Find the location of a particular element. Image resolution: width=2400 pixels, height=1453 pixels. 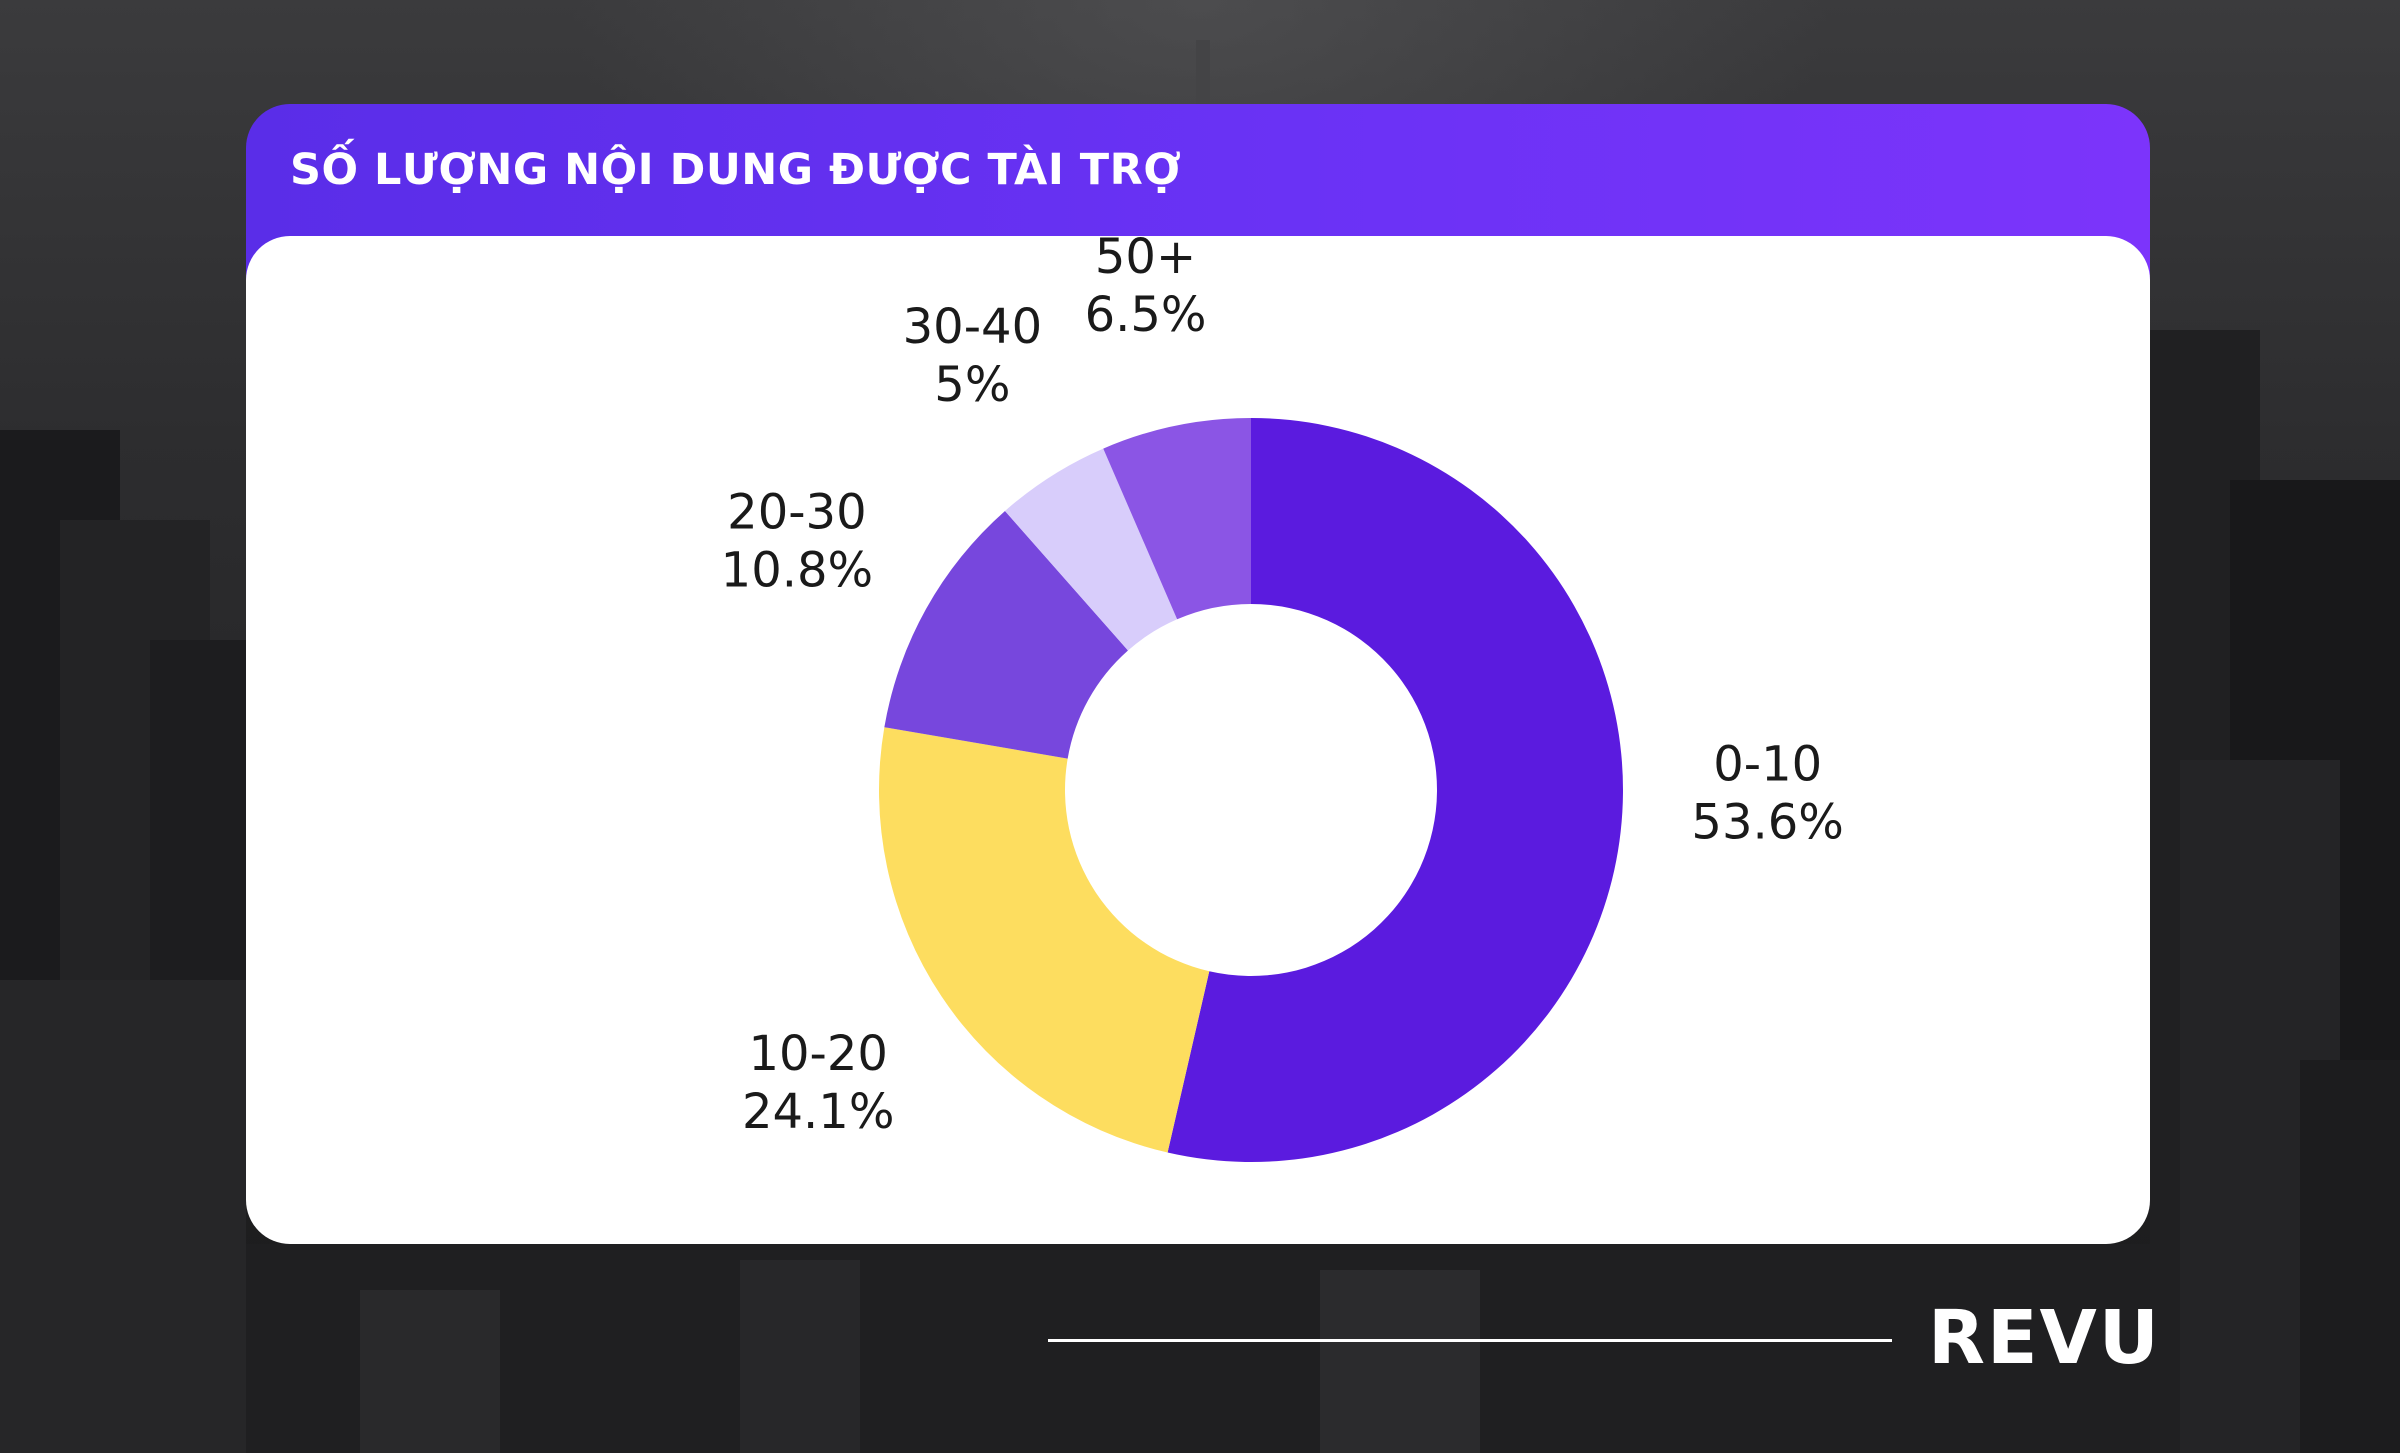

slice-label-group: 20-30 10.8% is located at coordinates (797, 542).